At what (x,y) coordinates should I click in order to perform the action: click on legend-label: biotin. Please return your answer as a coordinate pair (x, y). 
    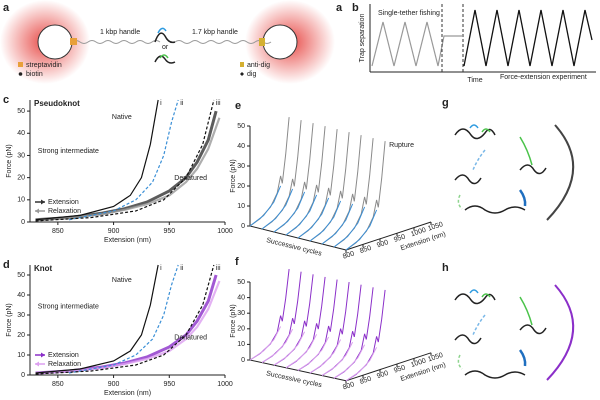
    Looking at the image, I should click on (34, 74).